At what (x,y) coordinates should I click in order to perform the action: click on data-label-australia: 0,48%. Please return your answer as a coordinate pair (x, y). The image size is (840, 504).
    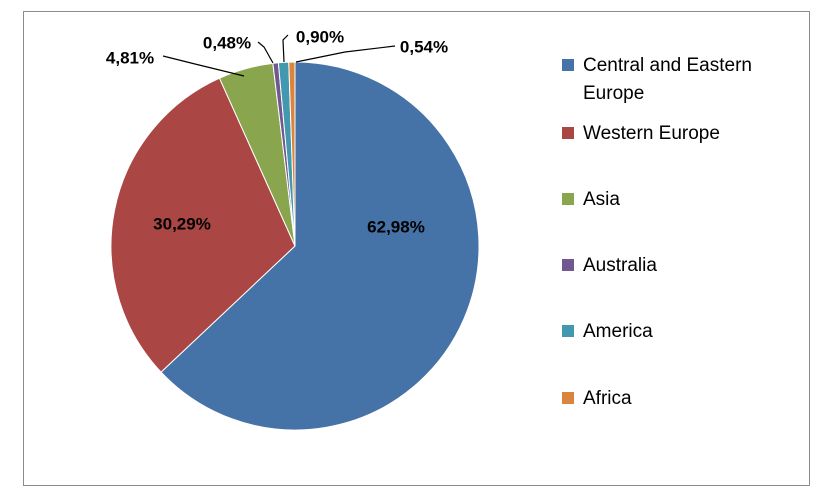
    Looking at the image, I should click on (227, 42).